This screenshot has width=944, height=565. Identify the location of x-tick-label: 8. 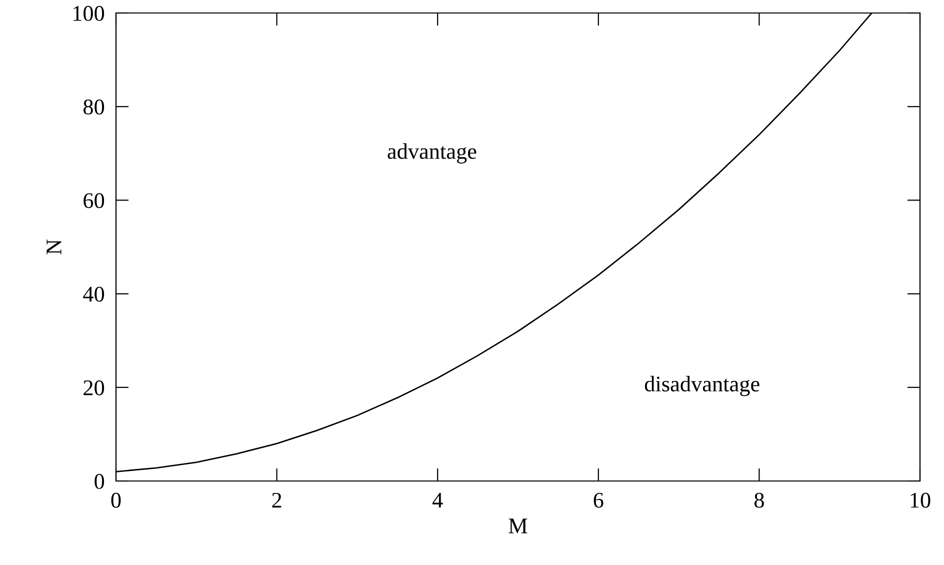
(759, 500).